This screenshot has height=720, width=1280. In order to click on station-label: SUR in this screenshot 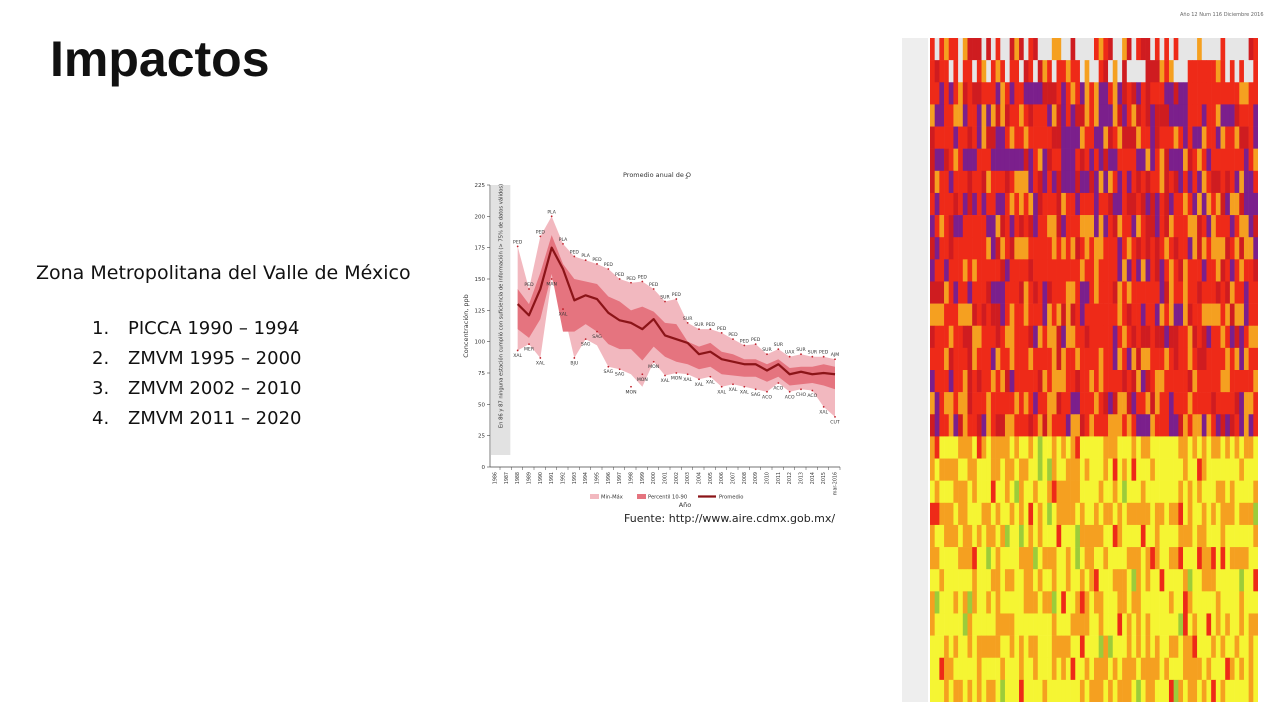, I will do `click(813, 353)`.